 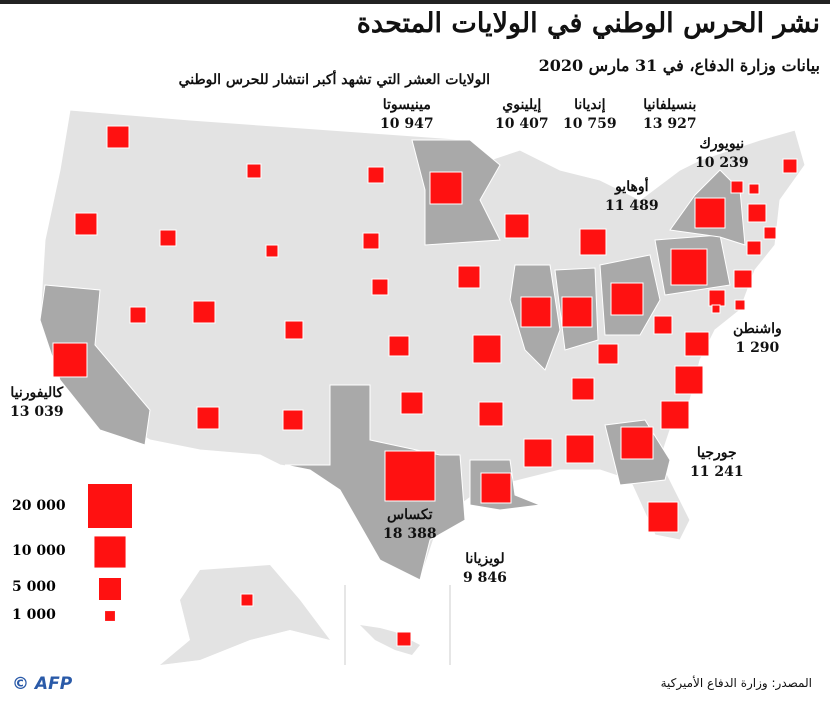 I want to click on state-value: 10 239, so click(x=722, y=163).